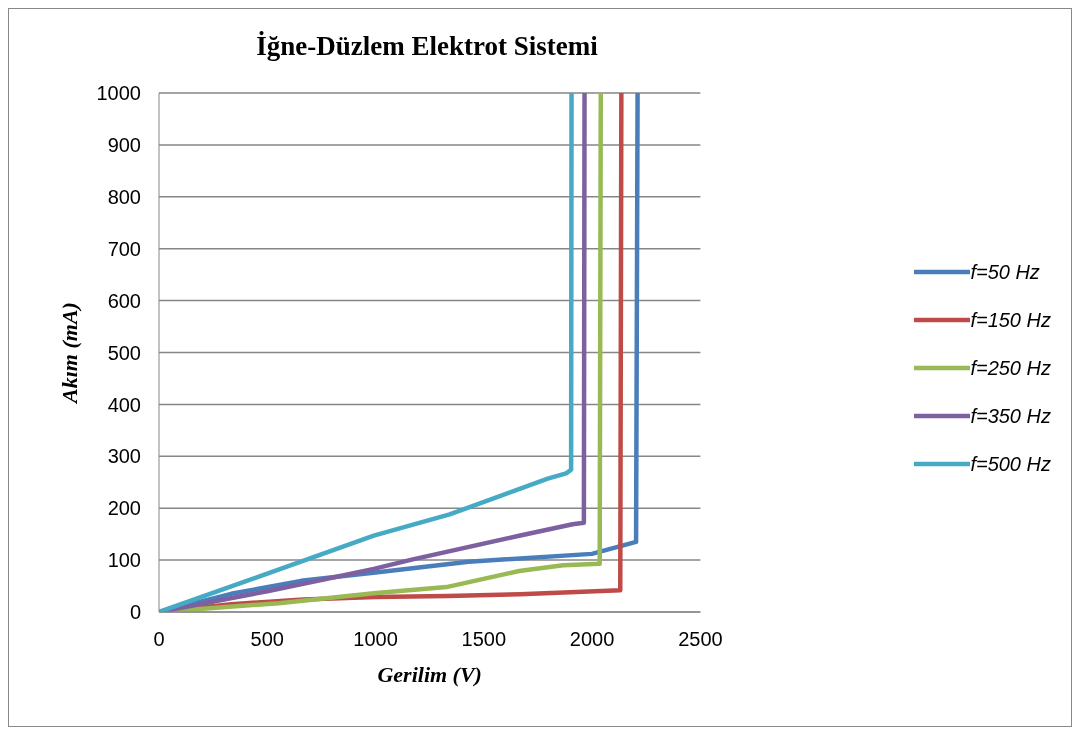 The width and height of the screenshot is (1080, 735). What do you see at coordinates (124, 196) in the screenshot?
I see `y-tick-label: 800` at bounding box center [124, 196].